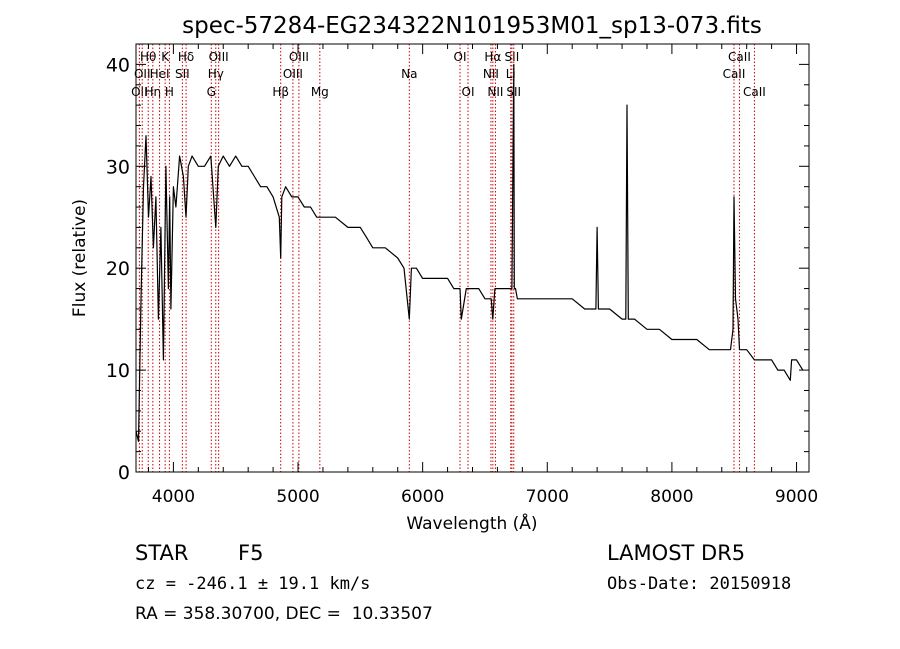 This screenshot has height=649, width=900. Describe the element at coordinates (165, 57) in the screenshot. I see `spectral-line-label: K` at that location.